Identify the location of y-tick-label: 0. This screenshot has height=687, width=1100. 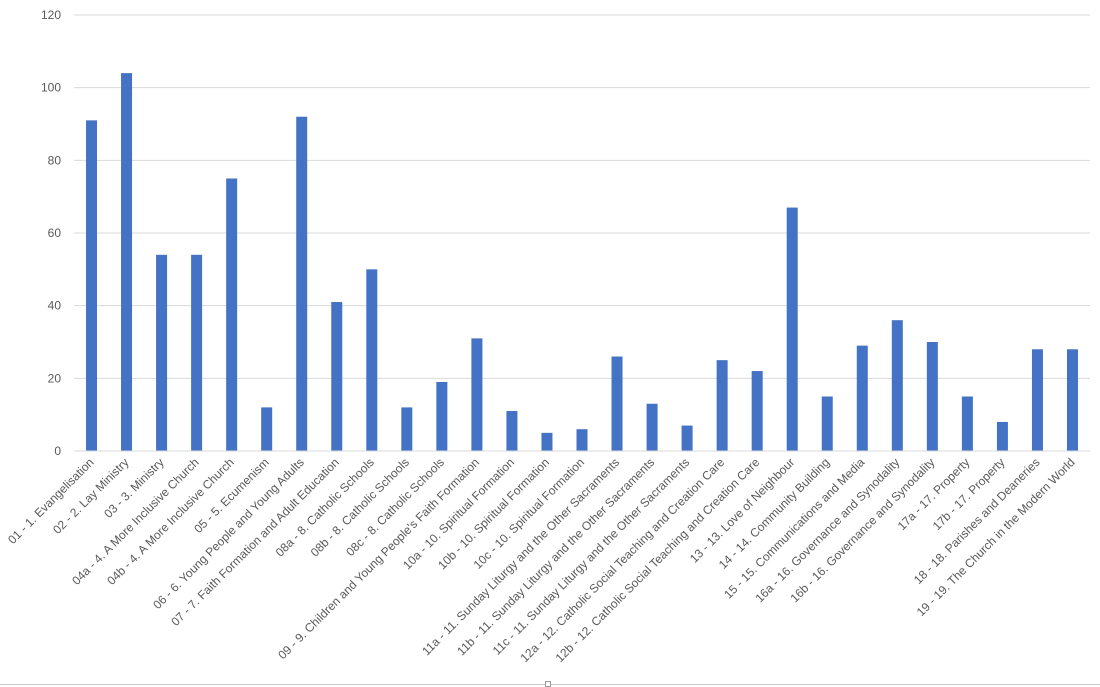
(57, 451).